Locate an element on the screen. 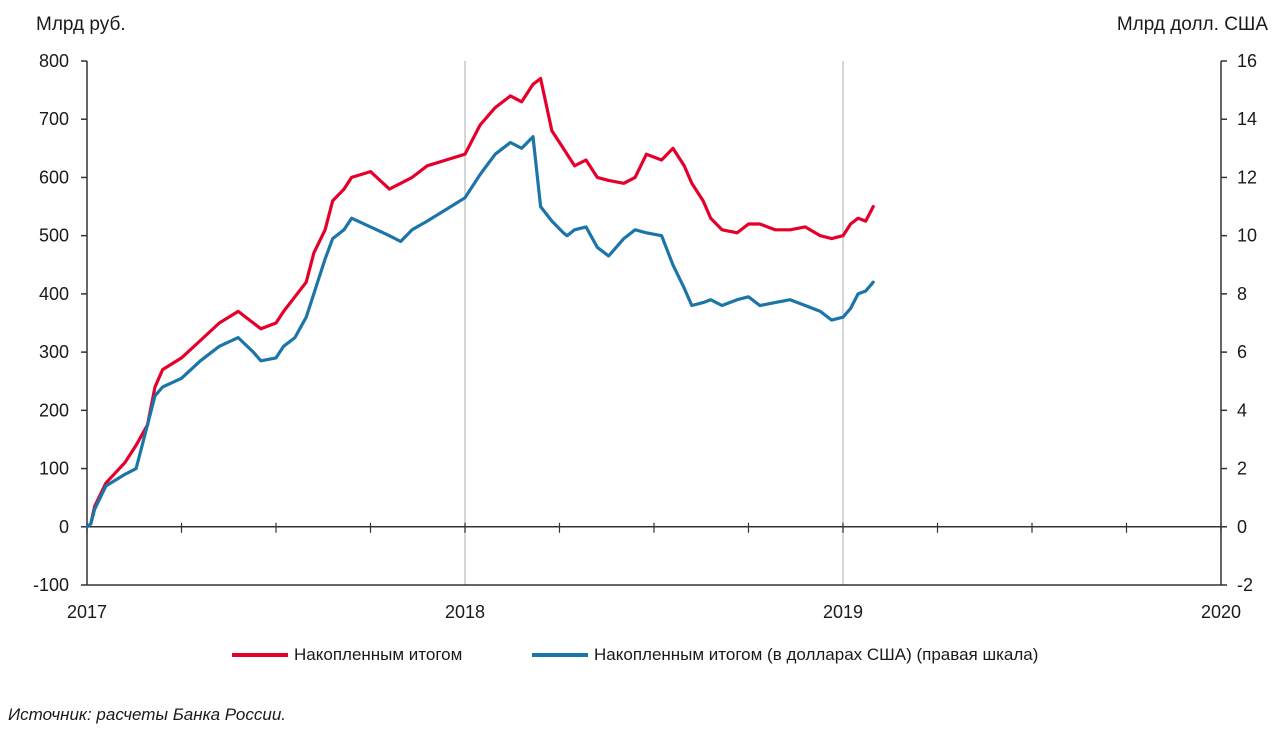 This screenshot has width=1280, height=729. left-tick-label: 300 is located at coordinates (54, 352).